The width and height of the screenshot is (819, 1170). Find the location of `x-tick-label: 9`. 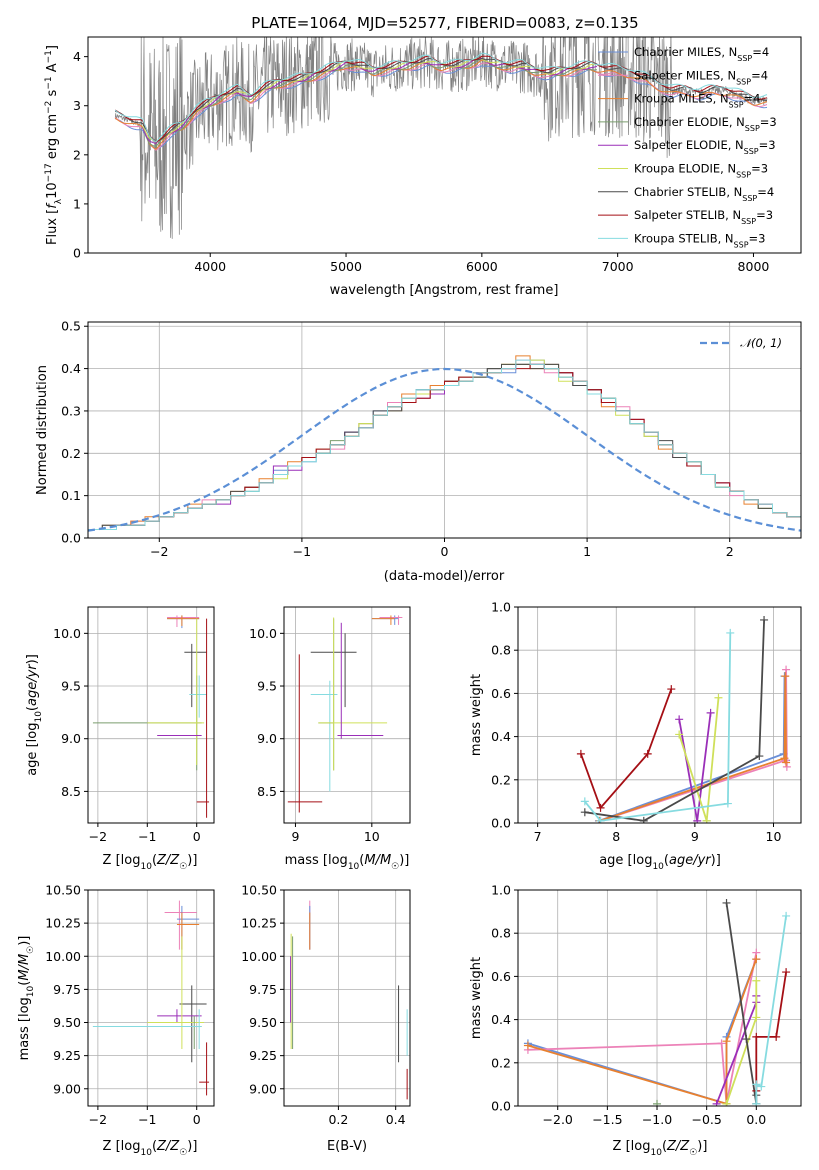

x-tick-label: 9 is located at coordinates (295, 836).